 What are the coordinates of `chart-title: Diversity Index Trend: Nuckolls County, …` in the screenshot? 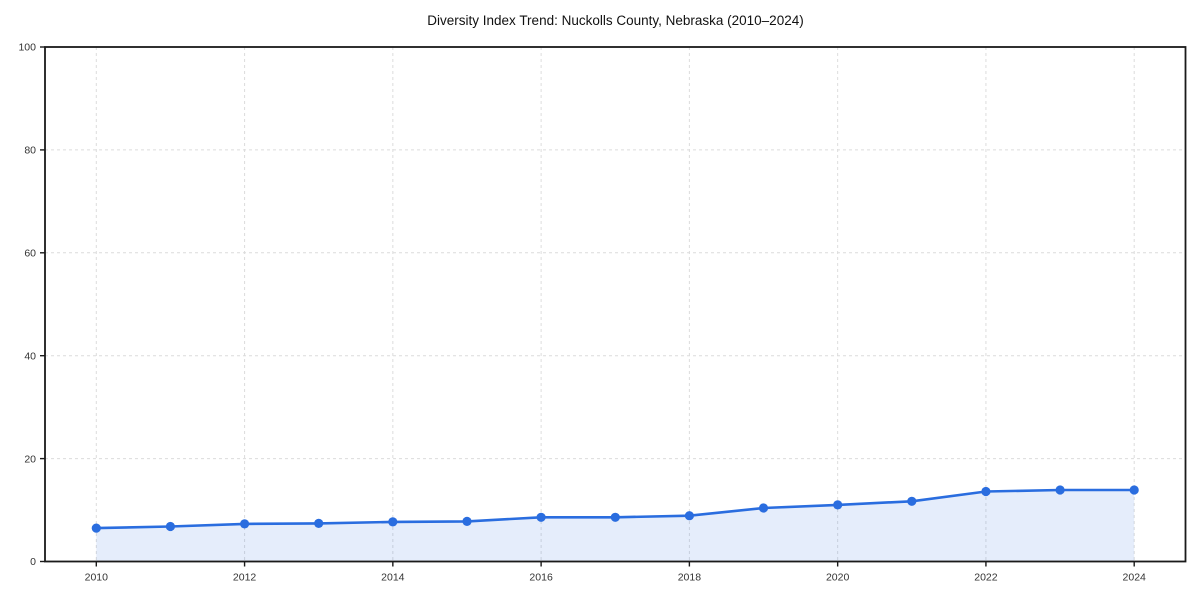 It's located at (615, 20).